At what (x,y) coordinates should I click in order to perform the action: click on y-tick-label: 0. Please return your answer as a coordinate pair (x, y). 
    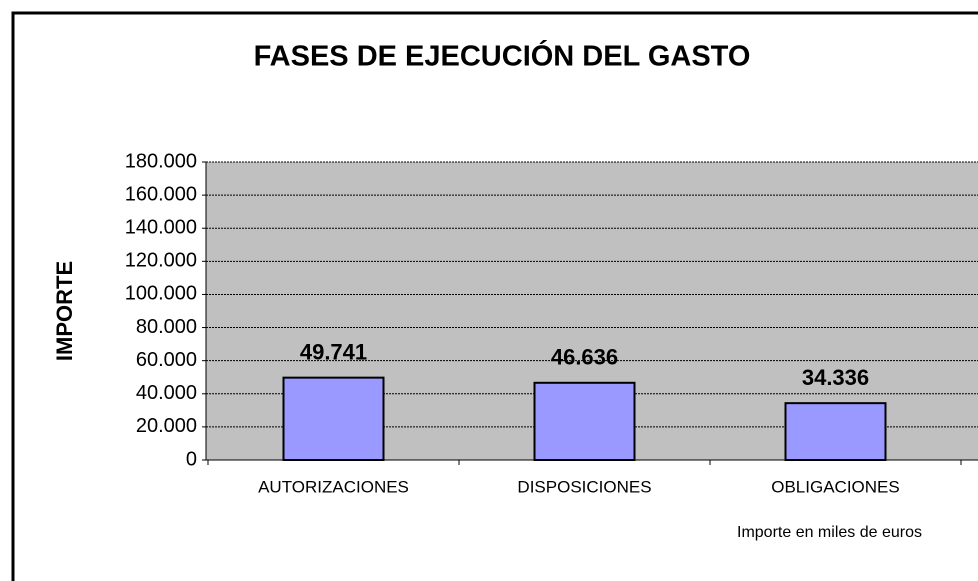
    Looking at the image, I should click on (191, 459).